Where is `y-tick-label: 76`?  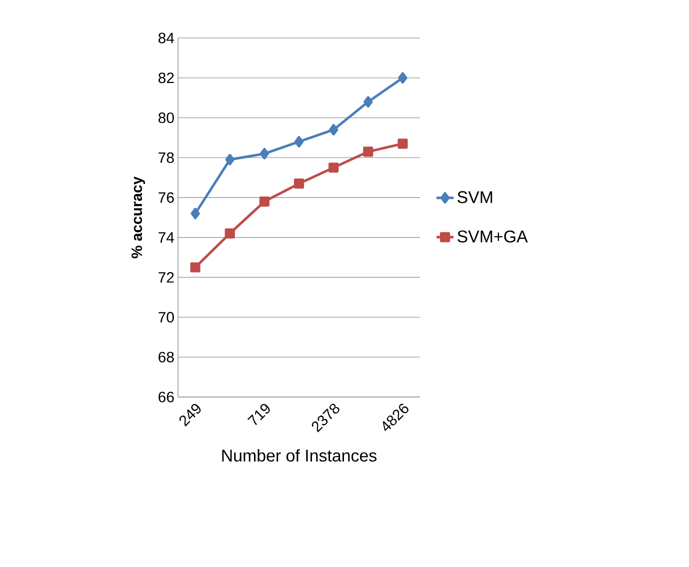 y-tick-label: 76 is located at coordinates (166, 197).